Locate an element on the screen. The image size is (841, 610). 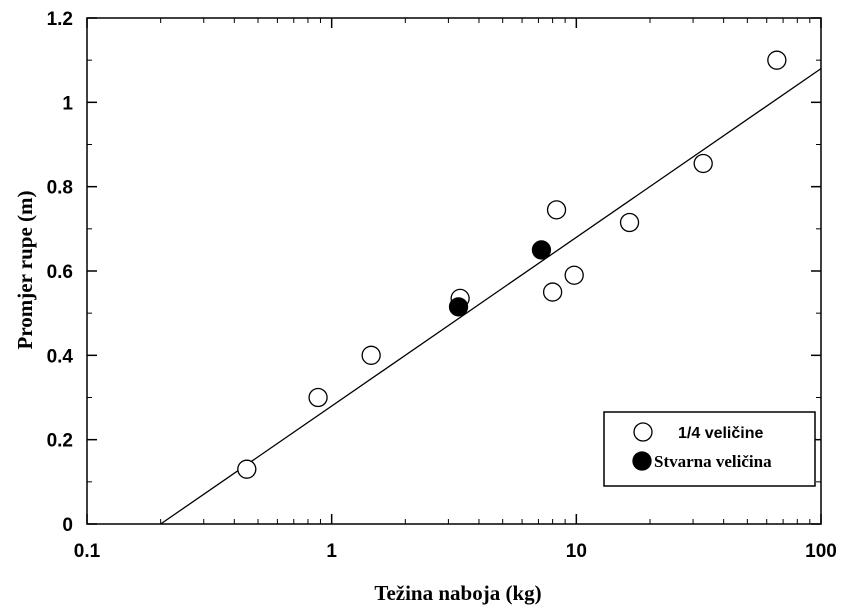
y-tick-label: 0.8 is located at coordinates (60, 188).